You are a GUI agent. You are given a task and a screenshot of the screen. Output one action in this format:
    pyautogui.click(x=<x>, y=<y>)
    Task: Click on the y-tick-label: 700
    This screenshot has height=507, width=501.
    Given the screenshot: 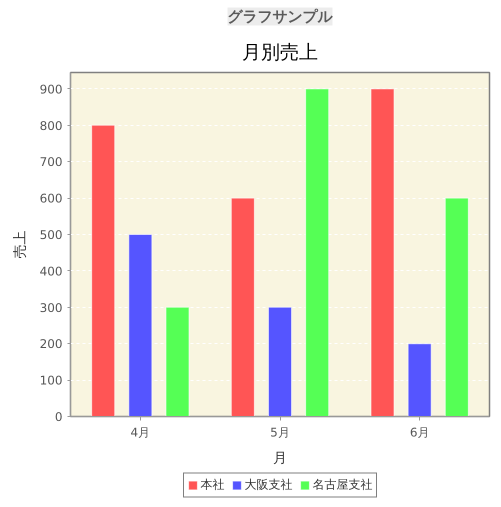 What is the action you would take?
    pyautogui.click(x=51, y=162)
    